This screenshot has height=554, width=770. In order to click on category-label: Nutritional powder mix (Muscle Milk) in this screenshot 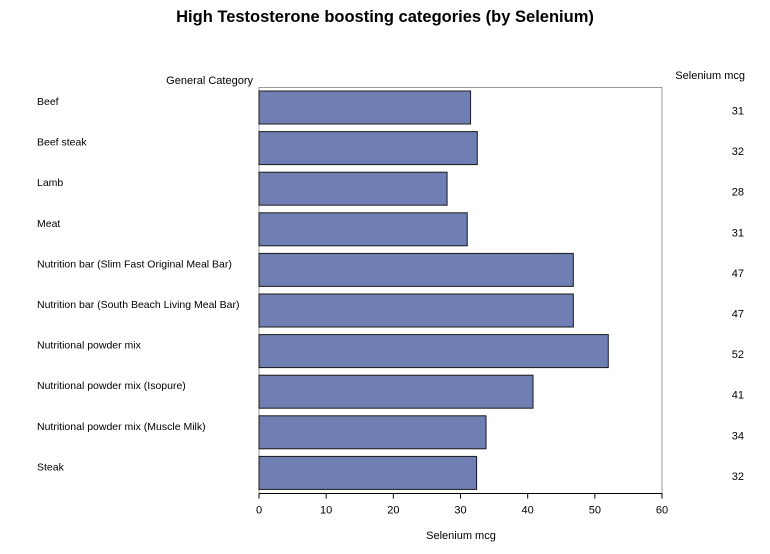, I will do `click(121, 427)`.